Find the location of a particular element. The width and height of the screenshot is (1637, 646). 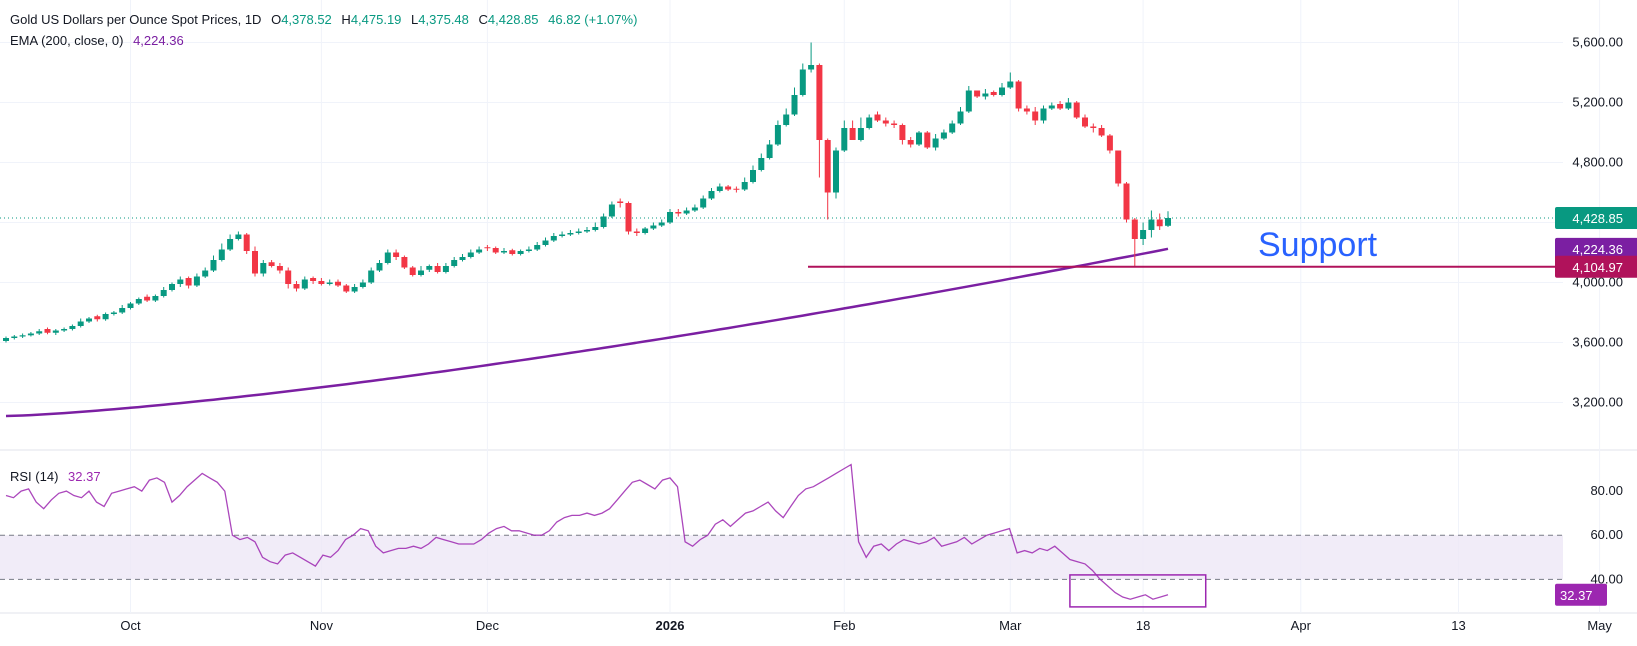

time-axis: Oct Nov Dec 2026 Feb Mar 18 Apr 13 May is located at coordinates (866, 625).